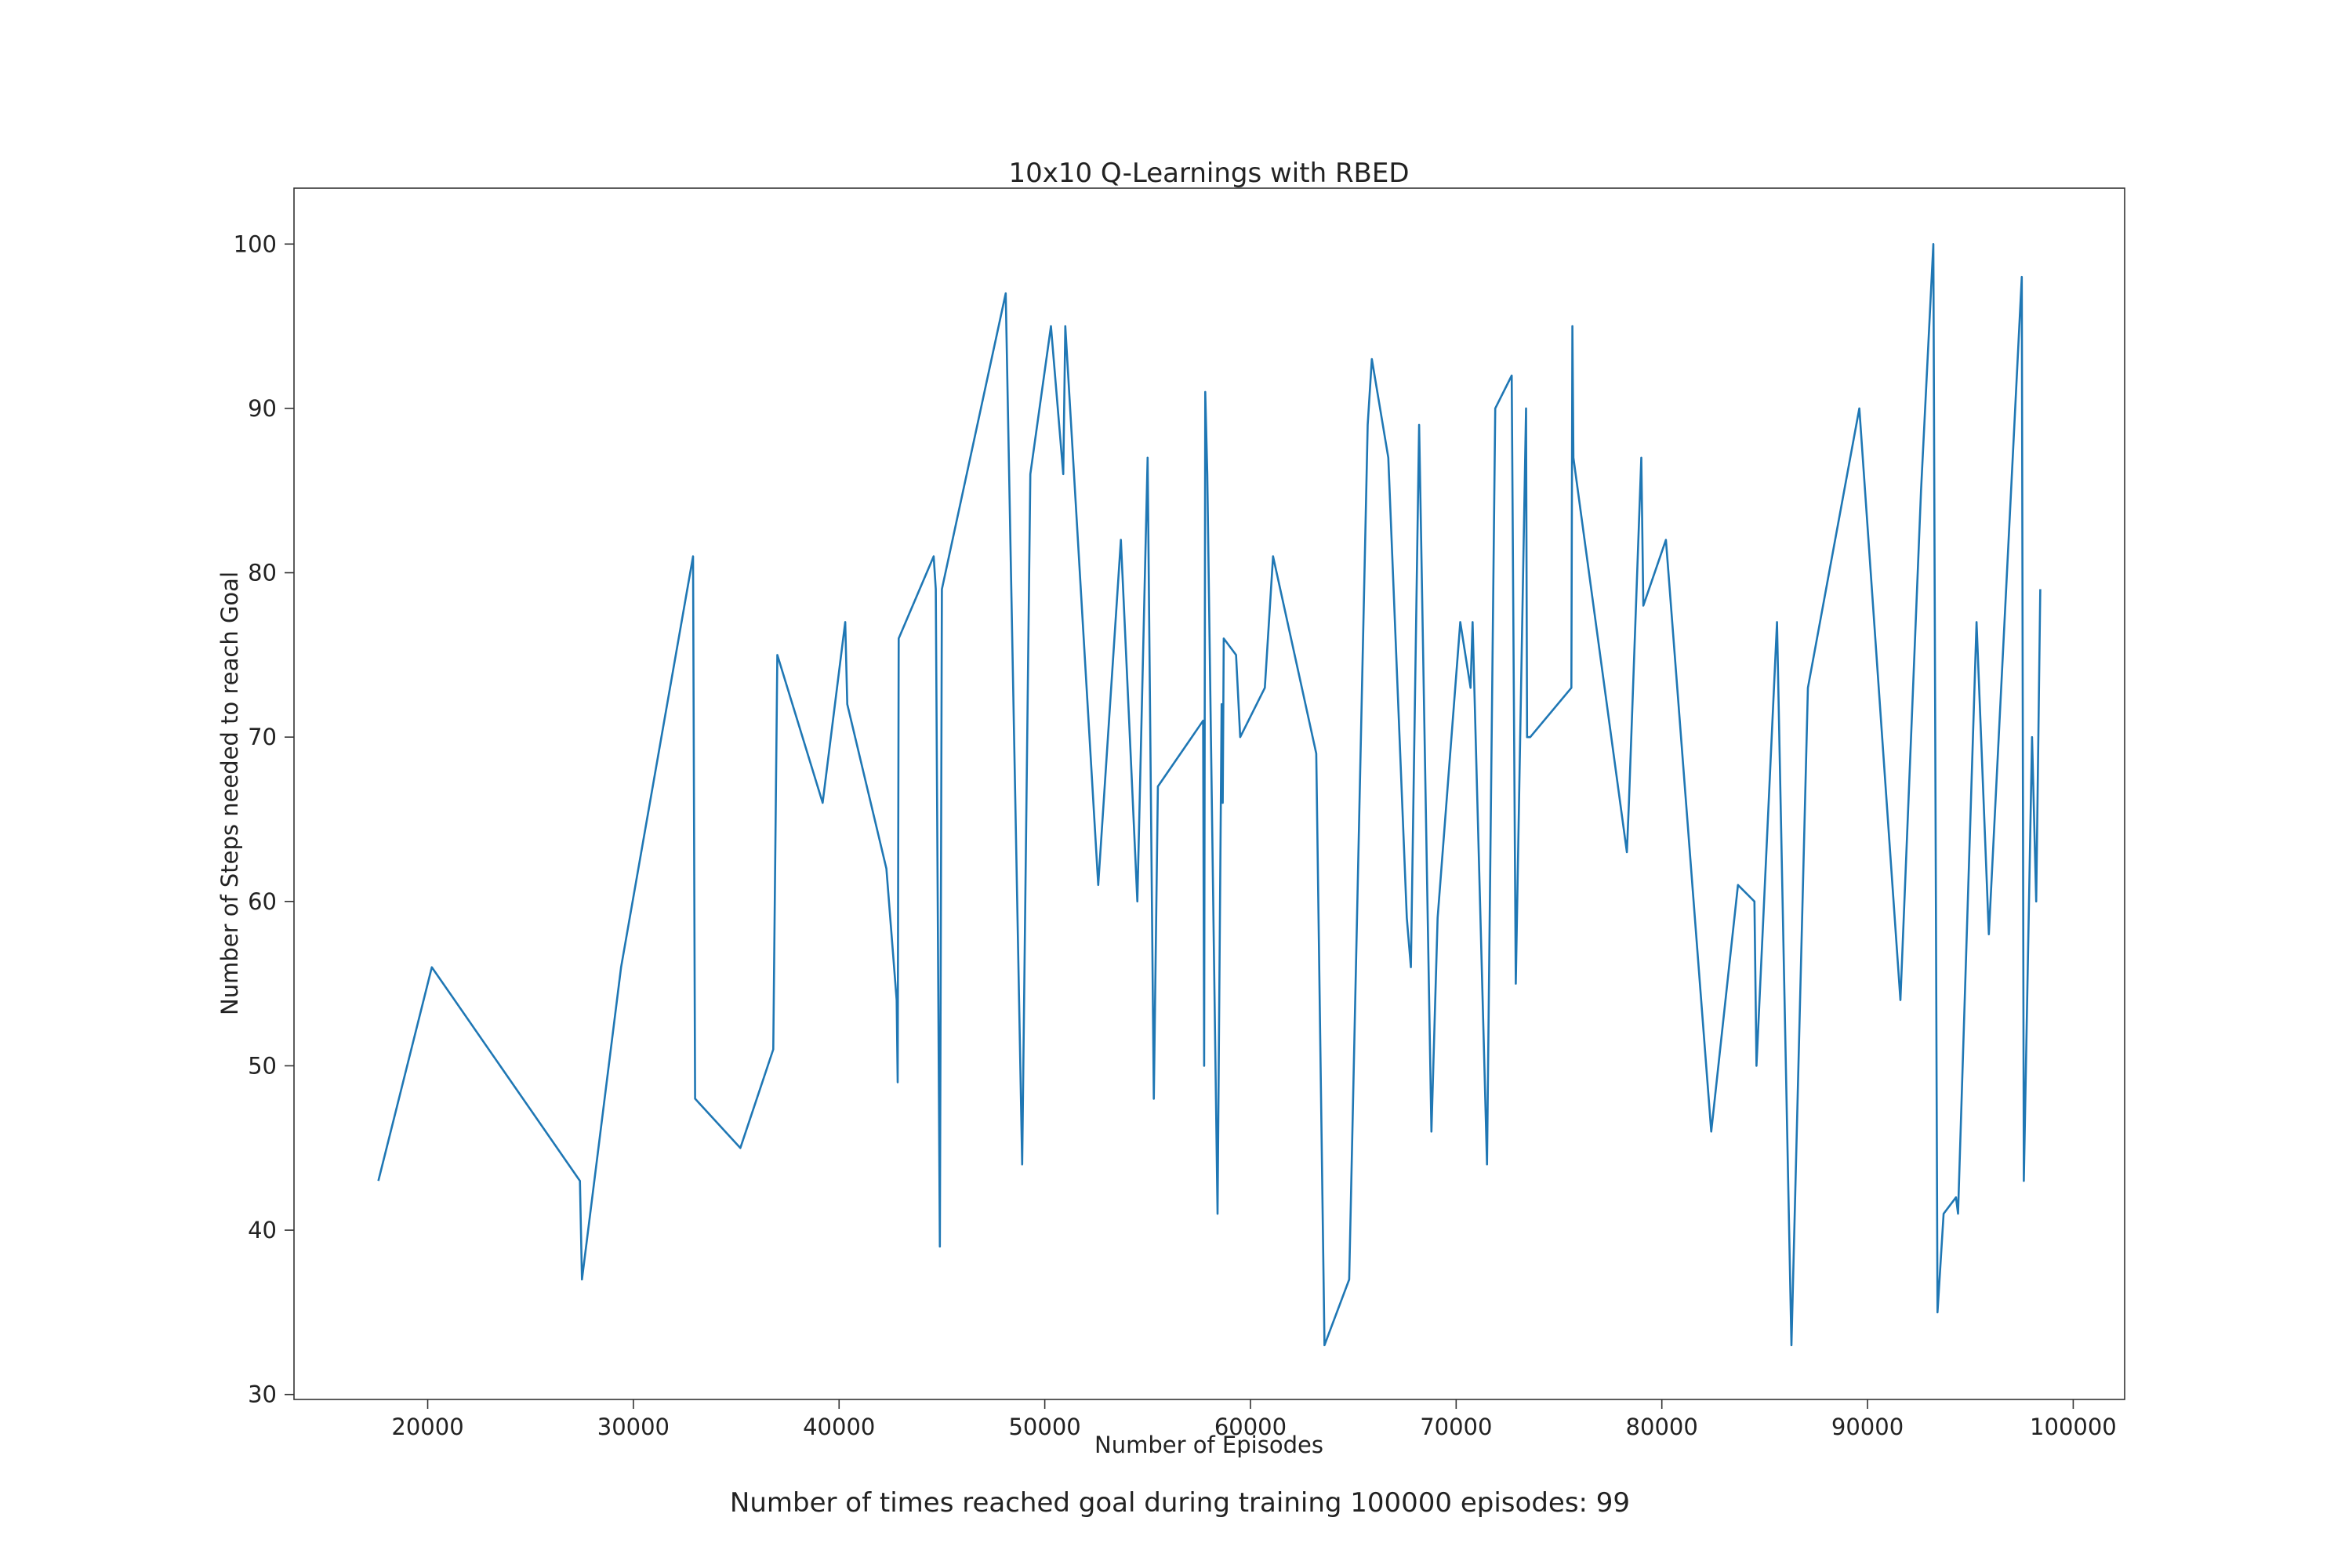 The height and width of the screenshot is (1568, 2352). I want to click on chart-title: 10x10 Q-Learnings with RBED, so click(1208, 173).